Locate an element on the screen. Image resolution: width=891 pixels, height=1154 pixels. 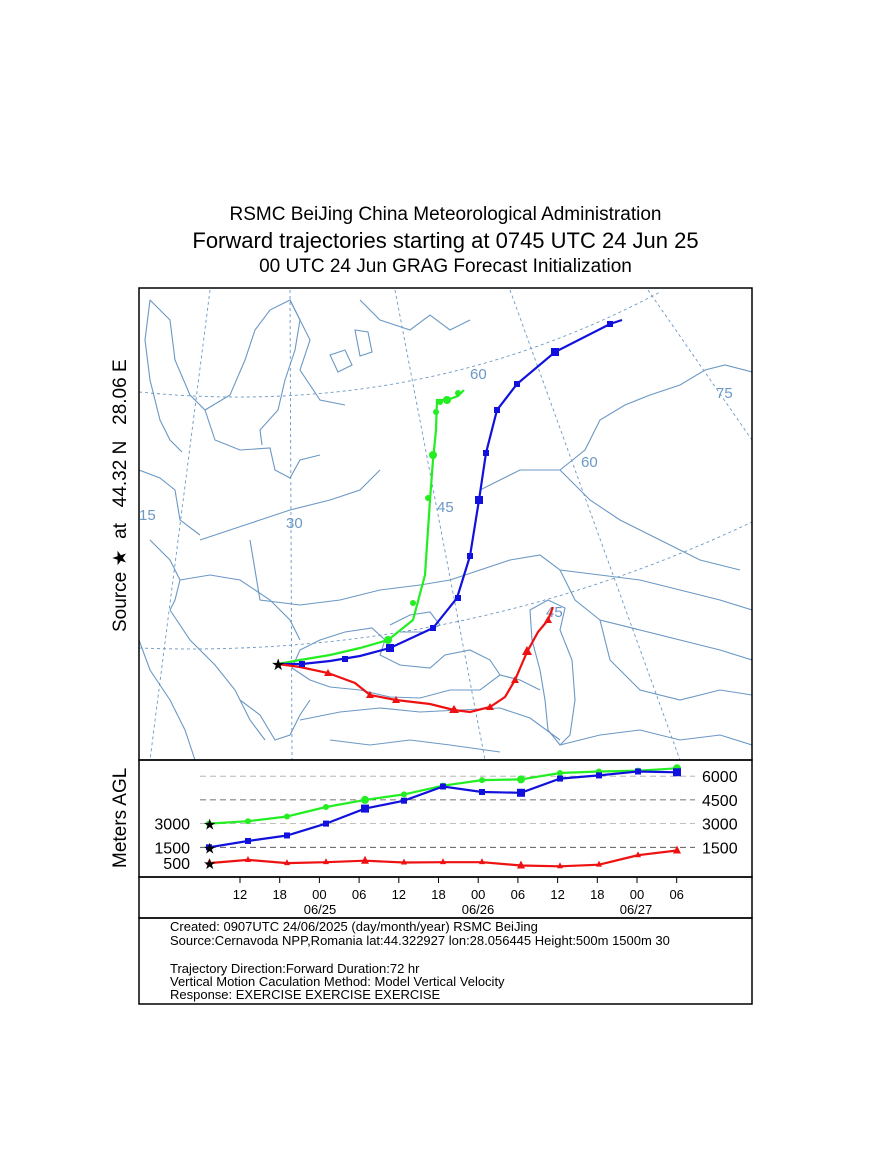
border-central-asia is located at coordinates (675, 660).